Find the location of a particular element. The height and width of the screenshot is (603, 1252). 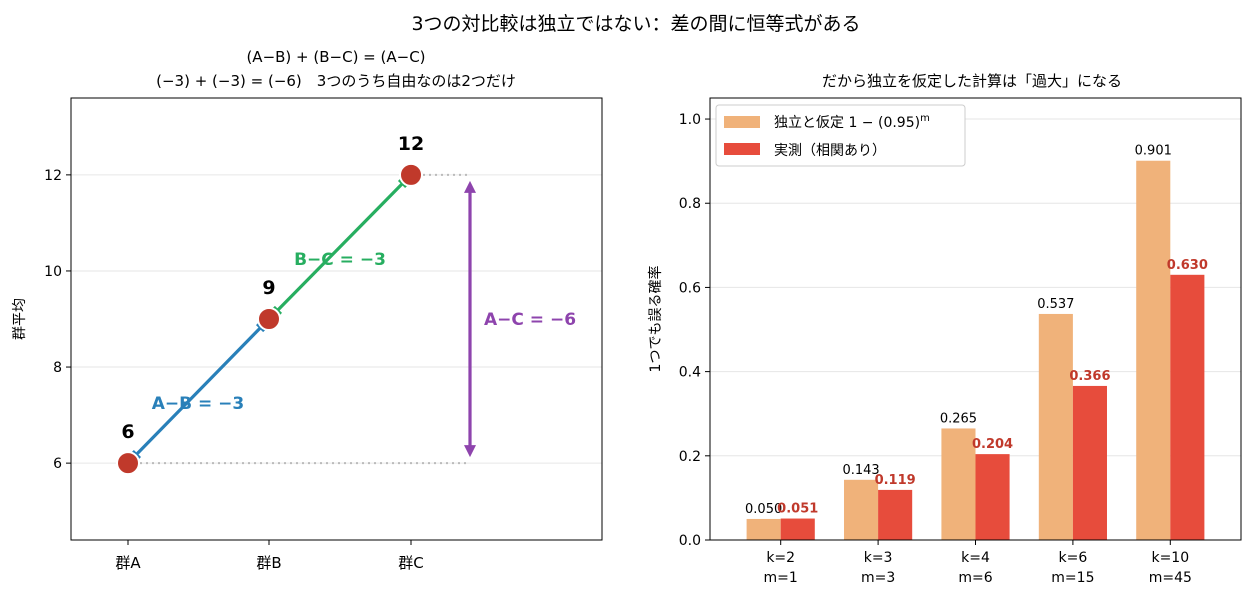

group-mean-label: 12 is located at coordinates (411, 144).